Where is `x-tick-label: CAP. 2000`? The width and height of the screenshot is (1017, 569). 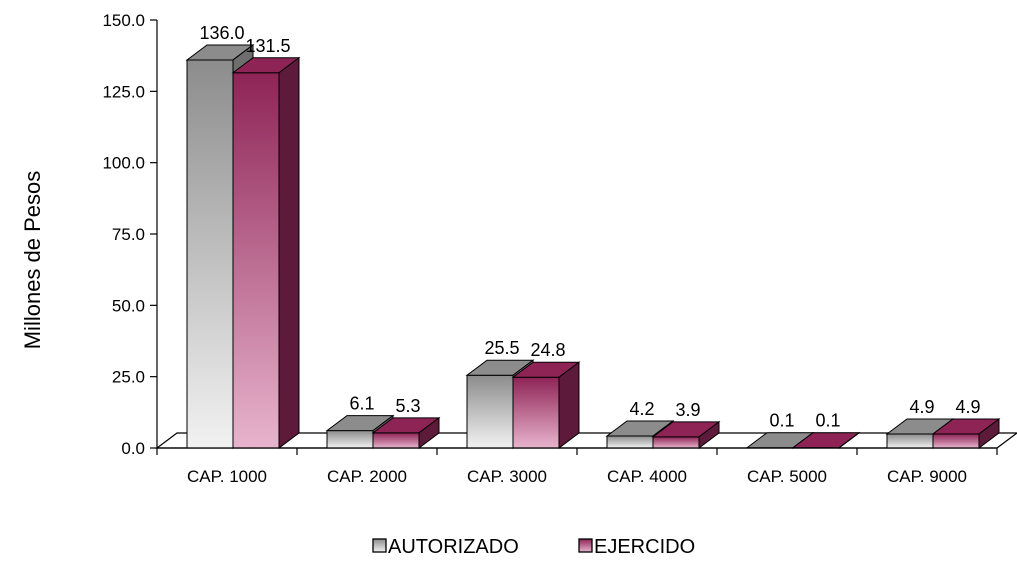
x-tick-label: CAP. 2000 is located at coordinates (367, 476).